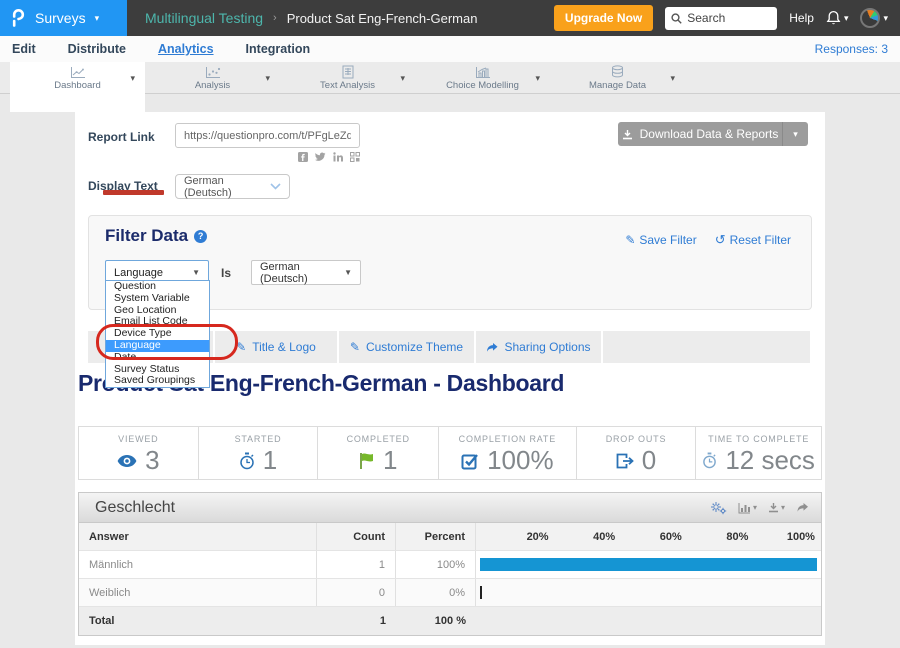  Describe the element at coordinates (198, 536) in the screenshot. I see `col-answer: Answer` at that location.